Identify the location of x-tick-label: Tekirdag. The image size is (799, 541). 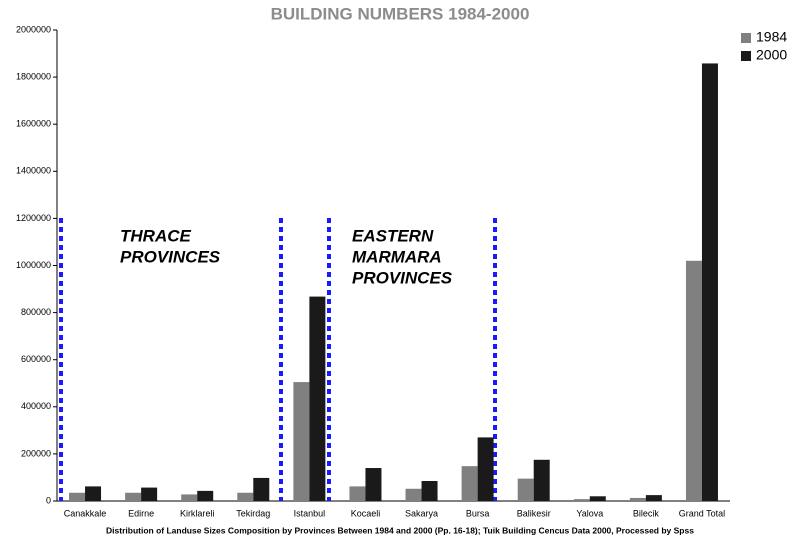
(253, 513).